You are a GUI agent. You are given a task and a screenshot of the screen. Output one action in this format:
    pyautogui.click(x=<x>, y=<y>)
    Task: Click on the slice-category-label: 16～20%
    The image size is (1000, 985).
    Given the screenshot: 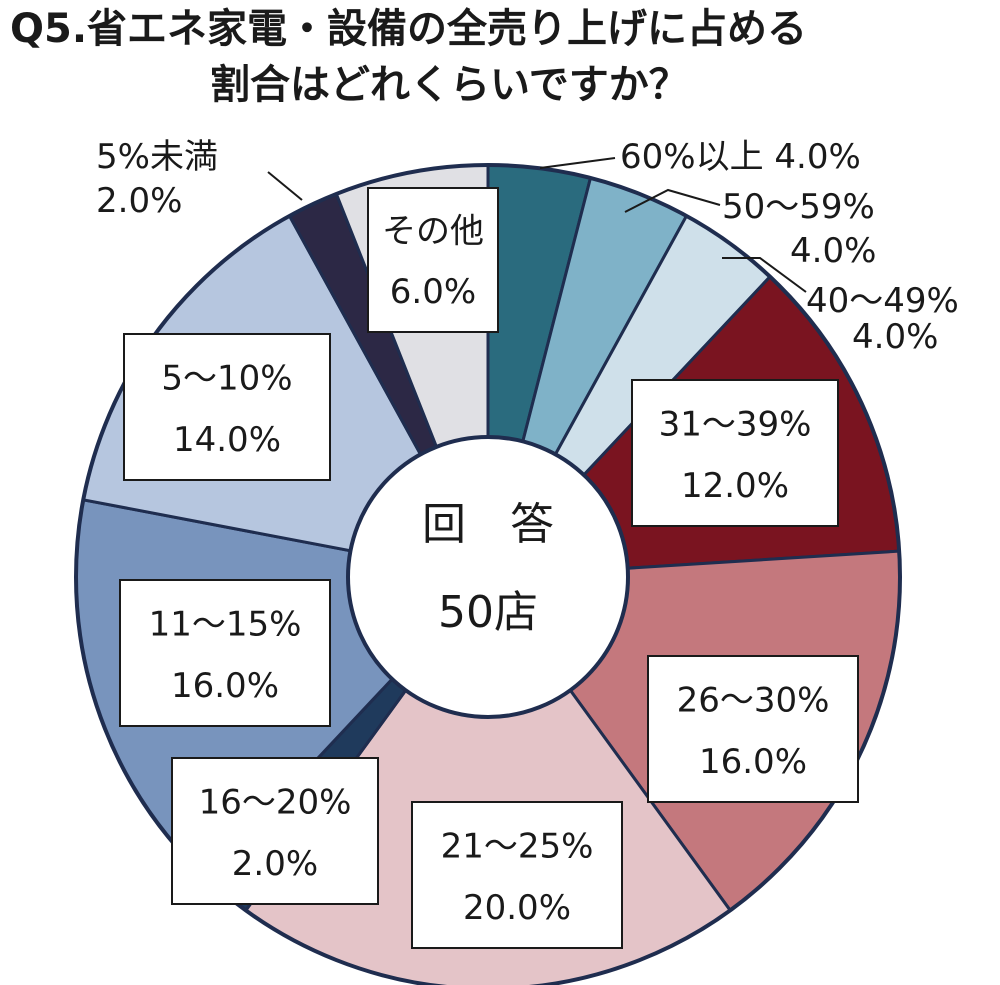 What is the action you would take?
    pyautogui.click(x=275, y=802)
    